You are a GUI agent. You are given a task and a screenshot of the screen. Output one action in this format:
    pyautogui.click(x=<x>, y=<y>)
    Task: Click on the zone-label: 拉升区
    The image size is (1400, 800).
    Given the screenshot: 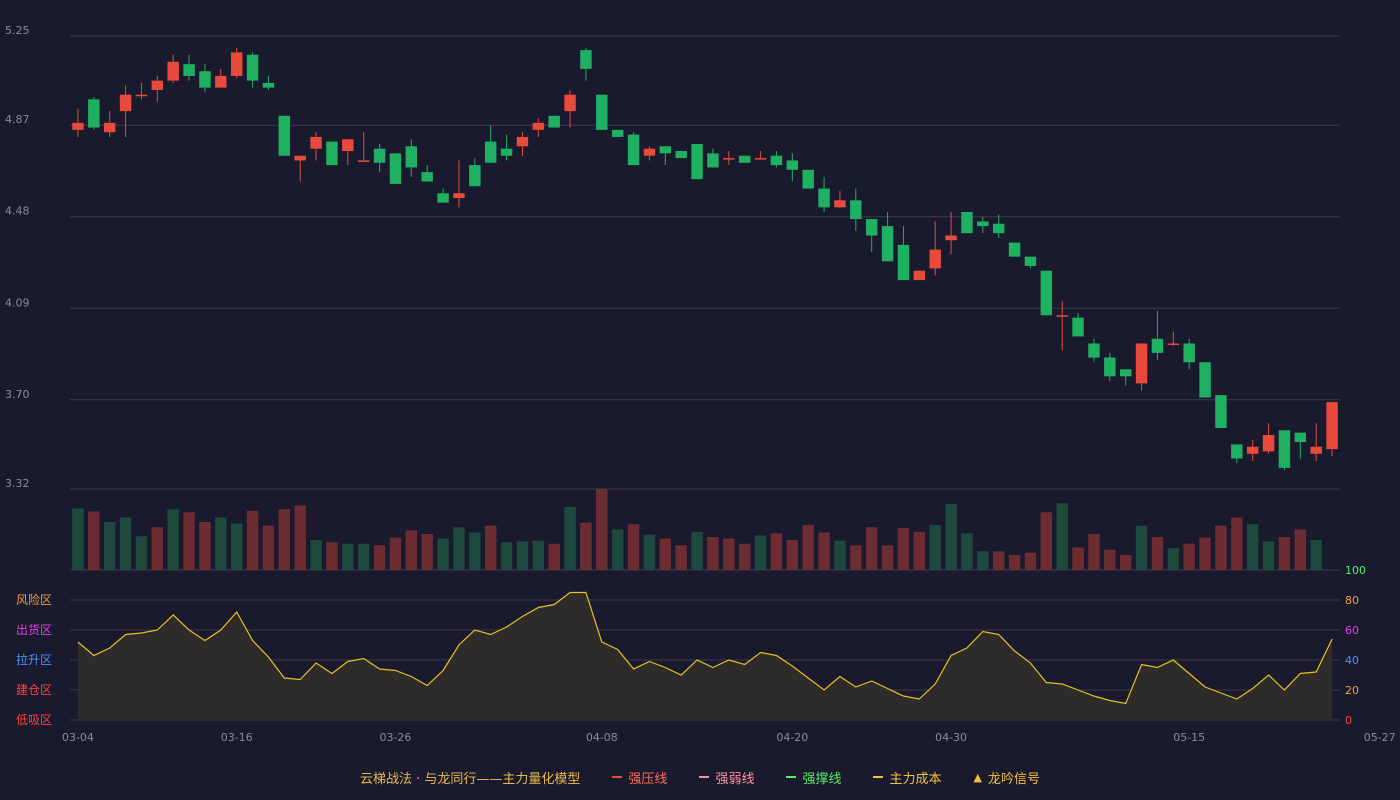 What is the action you would take?
    pyautogui.click(x=34, y=659)
    